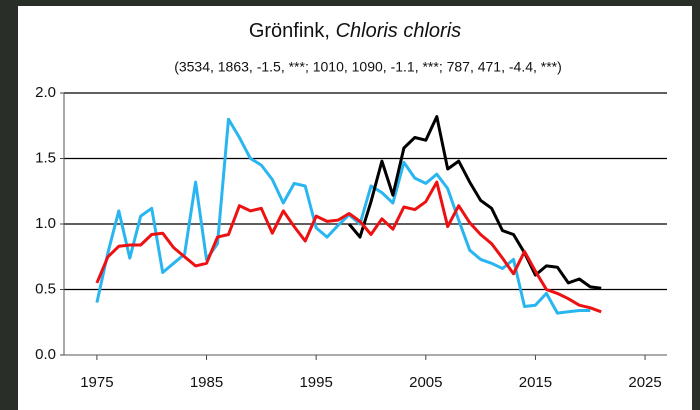 This screenshot has width=700, height=410. What do you see at coordinates (315, 382) in the screenshot?
I see `x-tick-label: 1995` at bounding box center [315, 382].